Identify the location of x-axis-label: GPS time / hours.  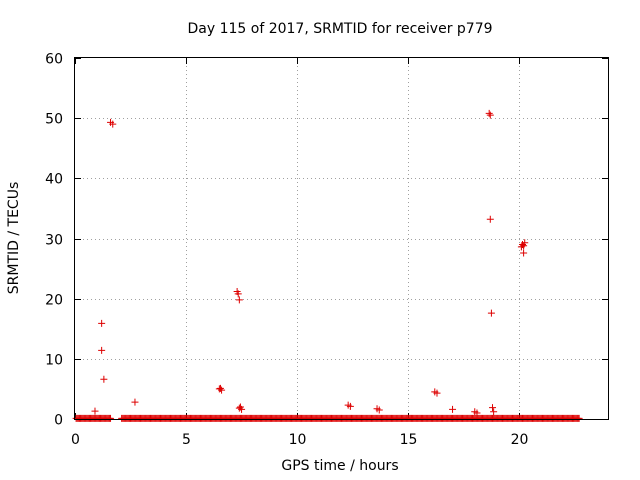
(339, 466).